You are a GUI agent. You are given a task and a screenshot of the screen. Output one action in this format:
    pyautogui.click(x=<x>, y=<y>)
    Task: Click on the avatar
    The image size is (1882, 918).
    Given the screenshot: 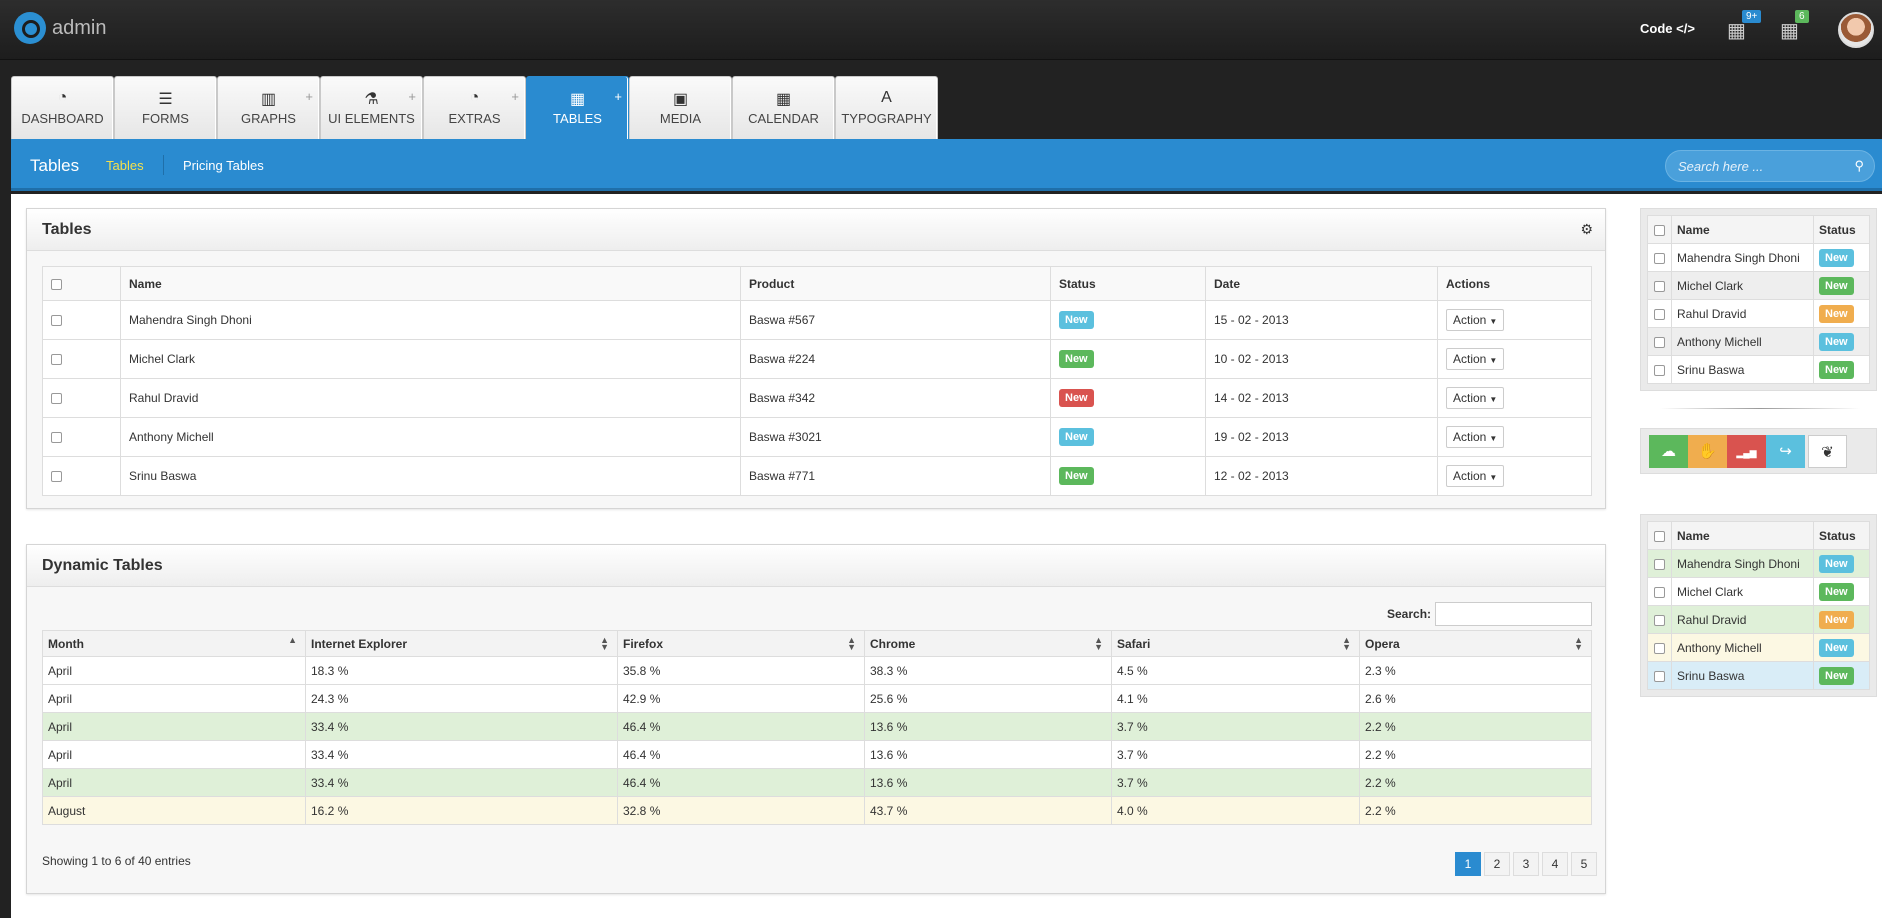 What is the action you would take?
    pyautogui.click(x=1856, y=30)
    